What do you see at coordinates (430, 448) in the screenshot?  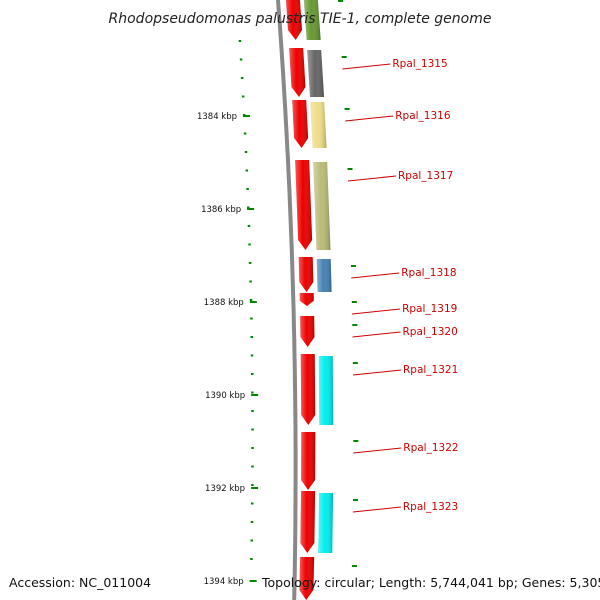 I see `gene-label: Rpal_1322` at bounding box center [430, 448].